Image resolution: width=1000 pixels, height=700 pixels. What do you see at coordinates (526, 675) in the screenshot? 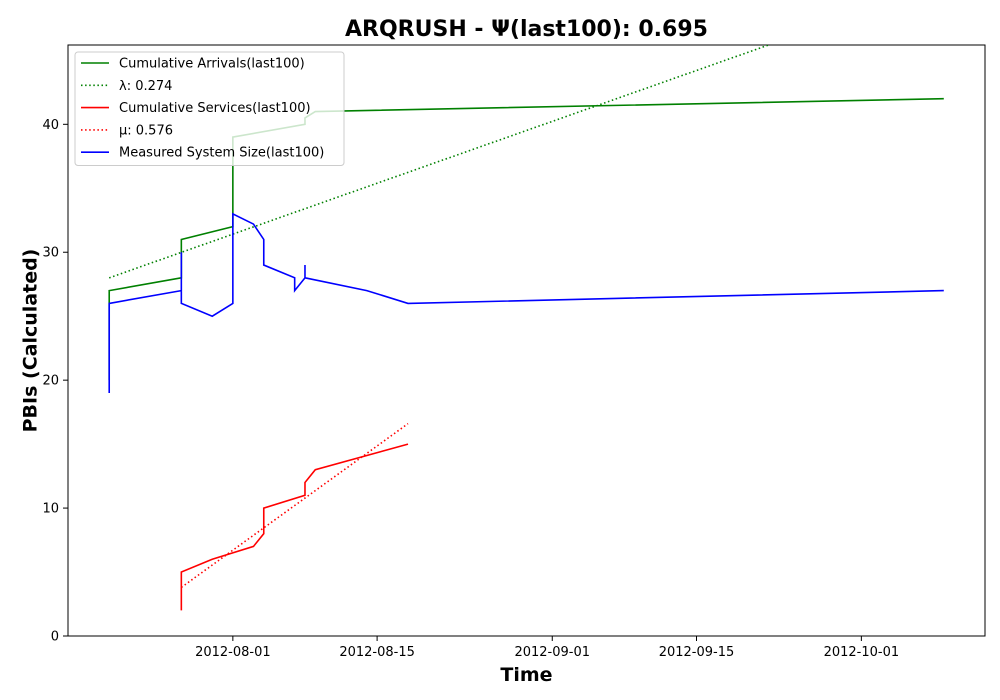
I see `x-axis-label: Time` at bounding box center [526, 675].